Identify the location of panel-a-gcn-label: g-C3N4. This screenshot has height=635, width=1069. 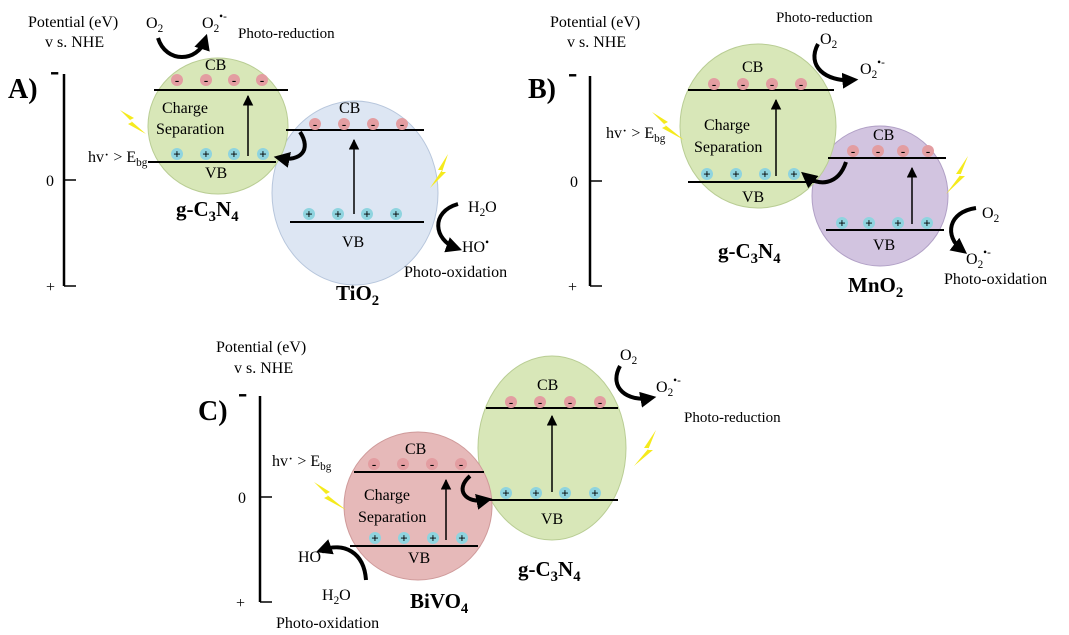
(207, 211).